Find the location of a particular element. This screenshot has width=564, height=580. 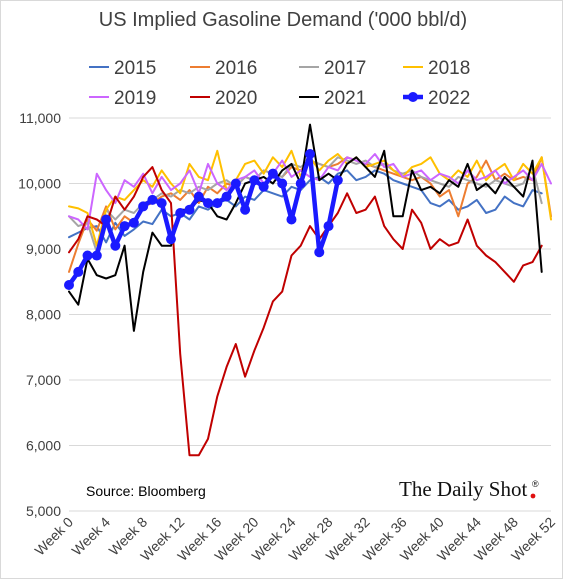

legend-label-2018: 2018 is located at coordinates (449, 68).